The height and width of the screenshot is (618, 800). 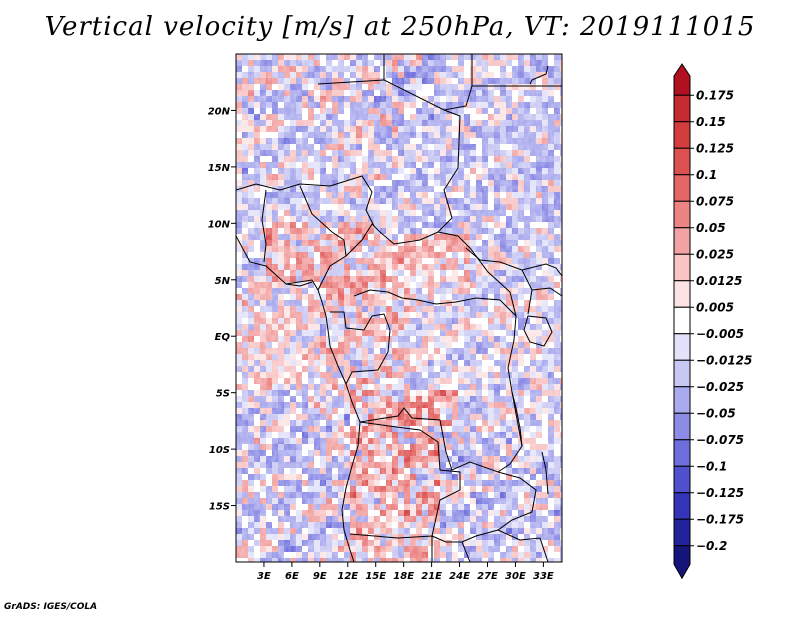 I want to click on y-tick-label: 15S, so click(x=219, y=507).